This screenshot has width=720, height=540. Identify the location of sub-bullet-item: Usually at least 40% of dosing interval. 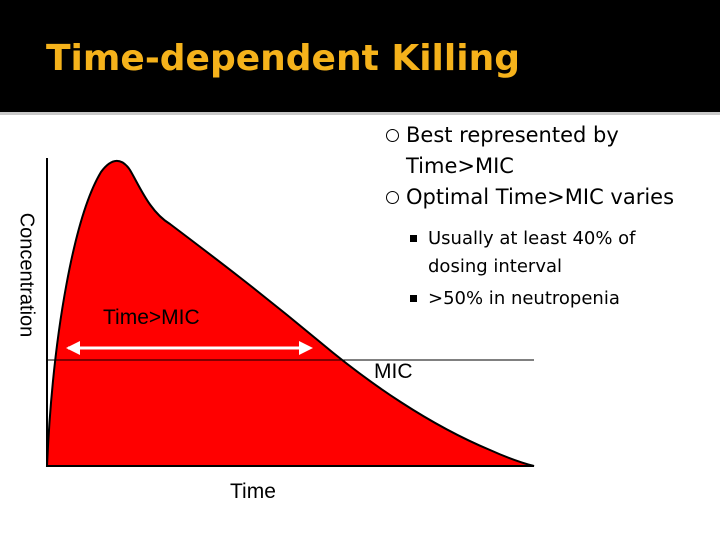
(531, 253).